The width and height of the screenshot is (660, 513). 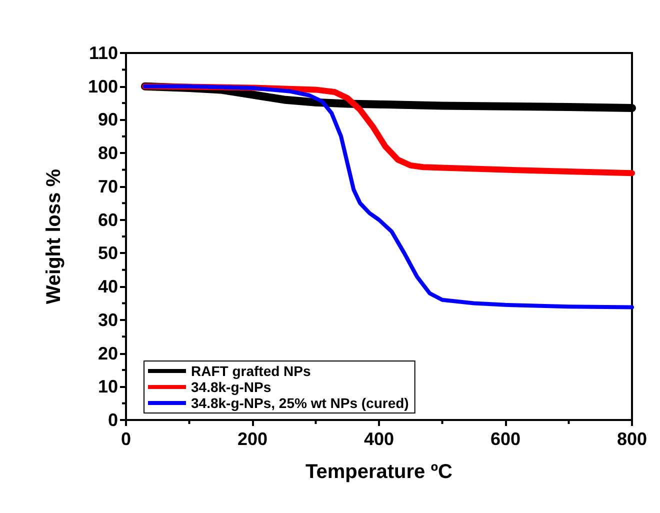 I want to click on x-tick-label: 800, so click(x=632, y=439).